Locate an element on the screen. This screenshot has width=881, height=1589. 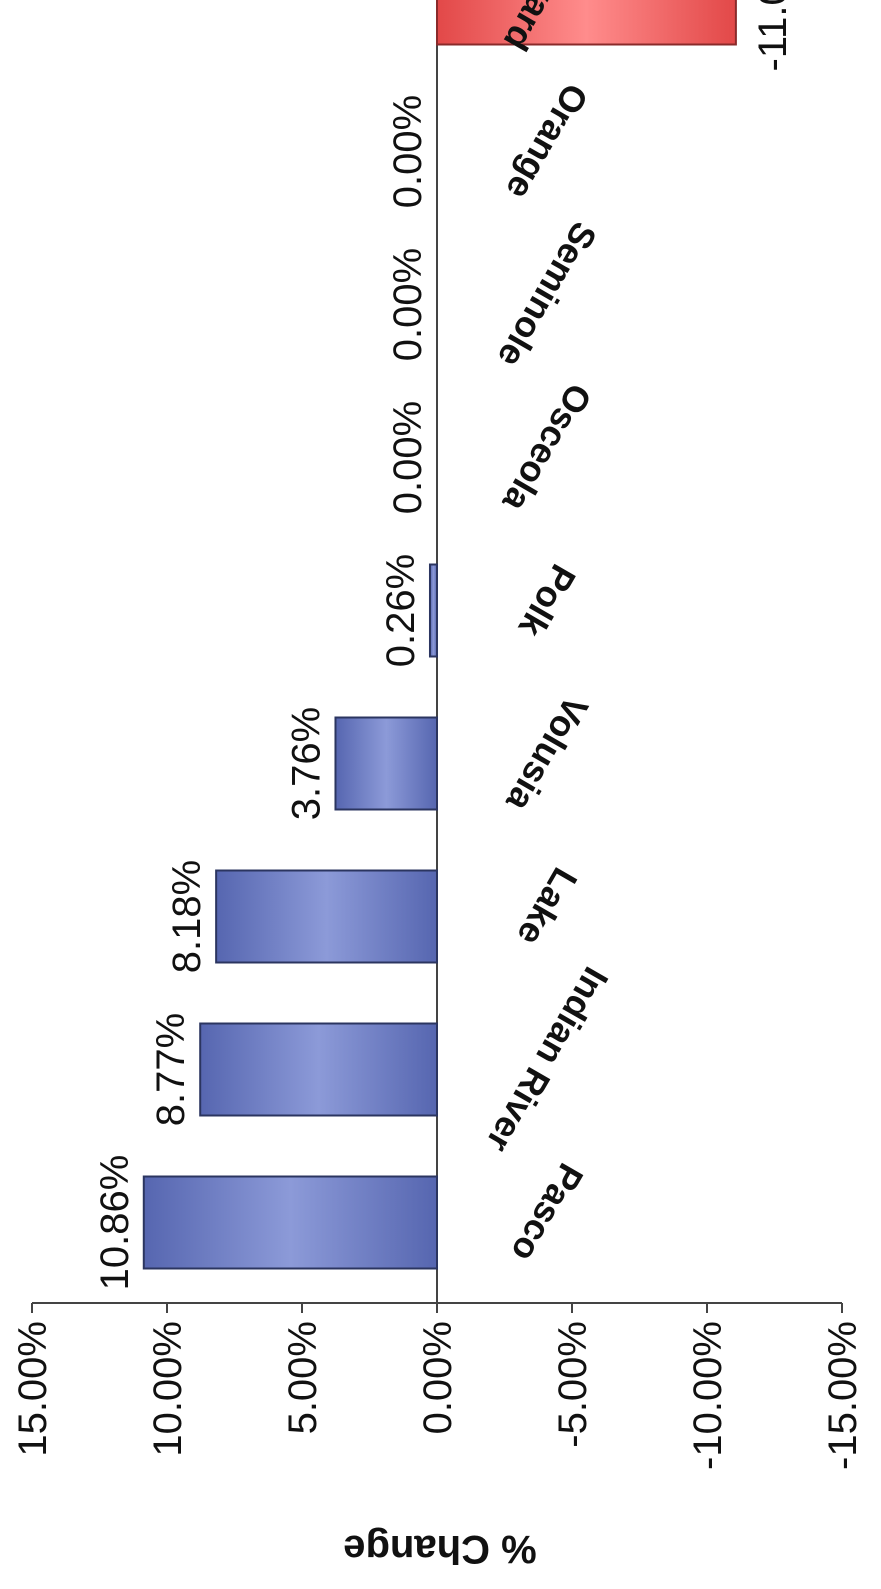
data-label: 8.18% is located at coordinates (187, 916).